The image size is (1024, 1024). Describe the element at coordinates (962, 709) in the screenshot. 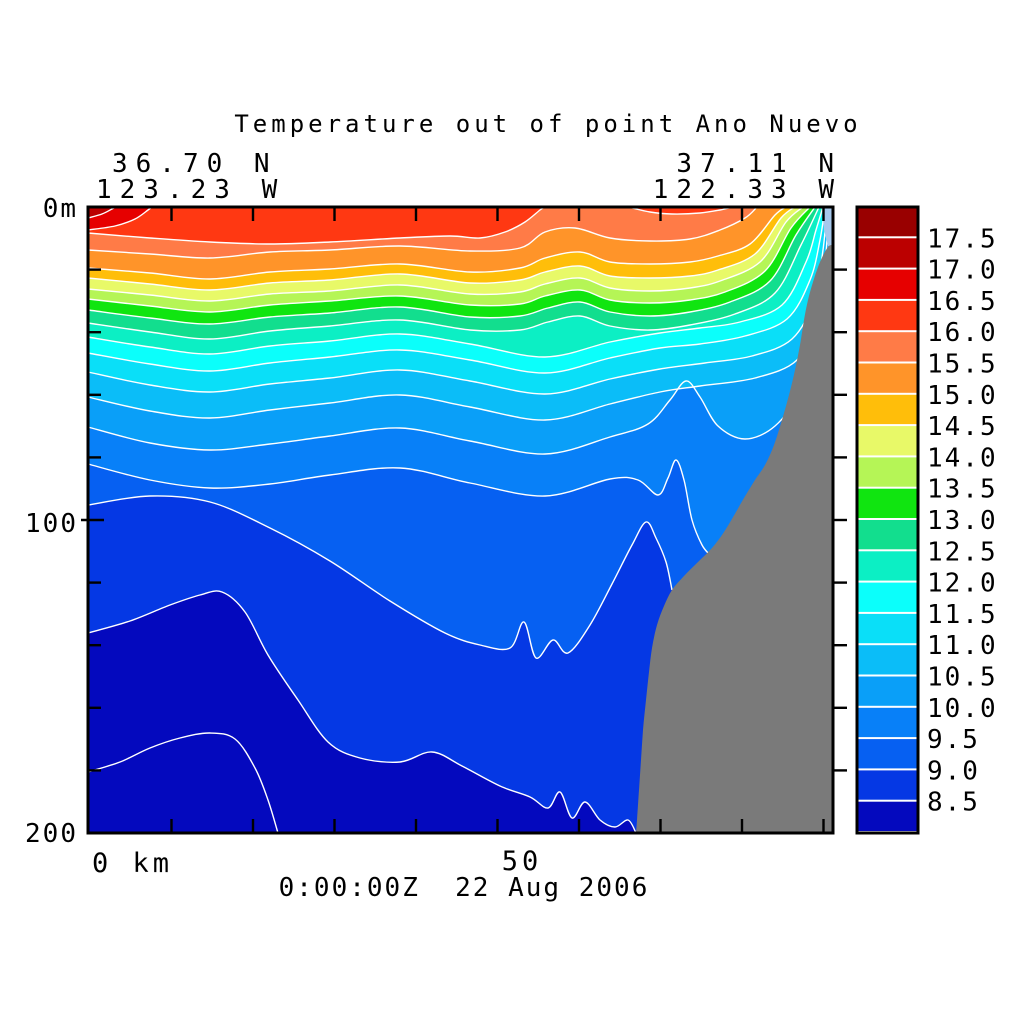

I see `colorbar-label-10.0: 10.0` at that location.